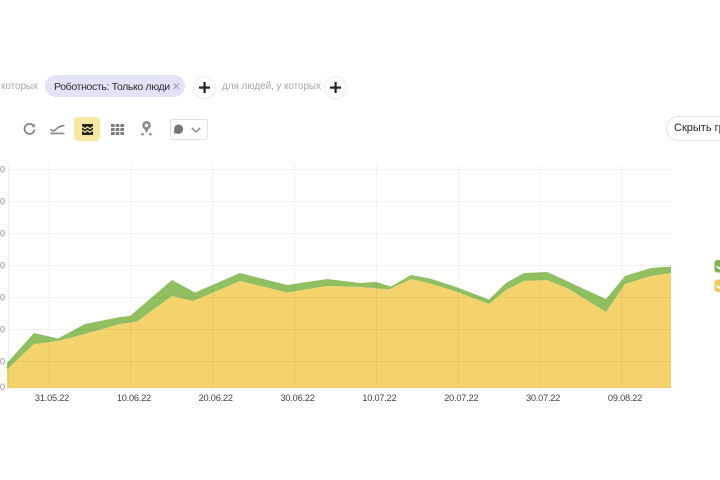 The height and width of the screenshot is (480, 720). I want to click on svg-text: 30.07.22, so click(543, 398).